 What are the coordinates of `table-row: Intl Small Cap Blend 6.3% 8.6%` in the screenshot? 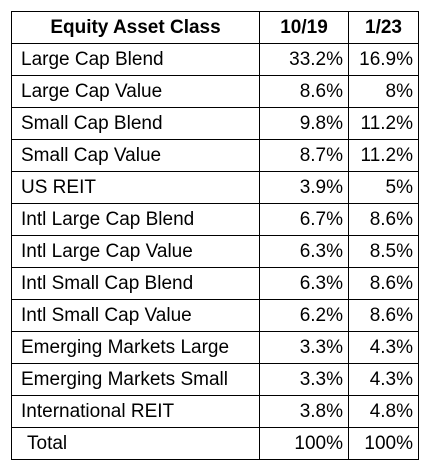 It's located at (215, 283).